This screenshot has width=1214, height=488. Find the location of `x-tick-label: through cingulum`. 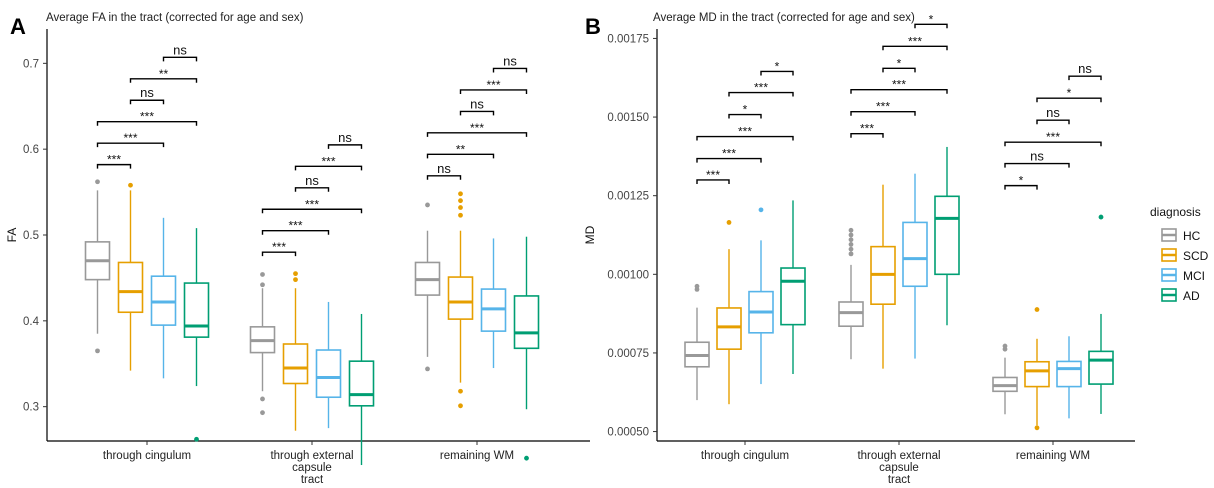

x-tick-label: through cingulum is located at coordinates (147, 456).